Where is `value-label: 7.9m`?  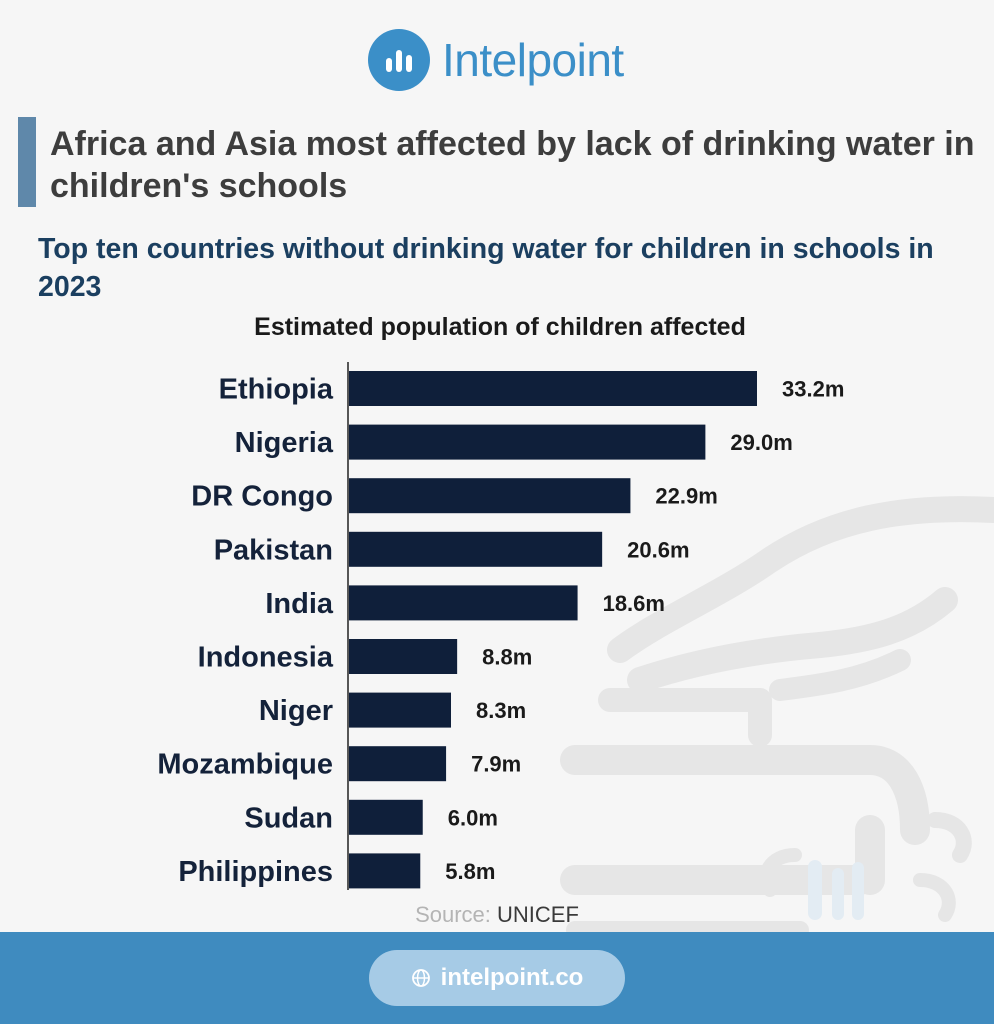 value-label: 7.9m is located at coordinates (496, 764).